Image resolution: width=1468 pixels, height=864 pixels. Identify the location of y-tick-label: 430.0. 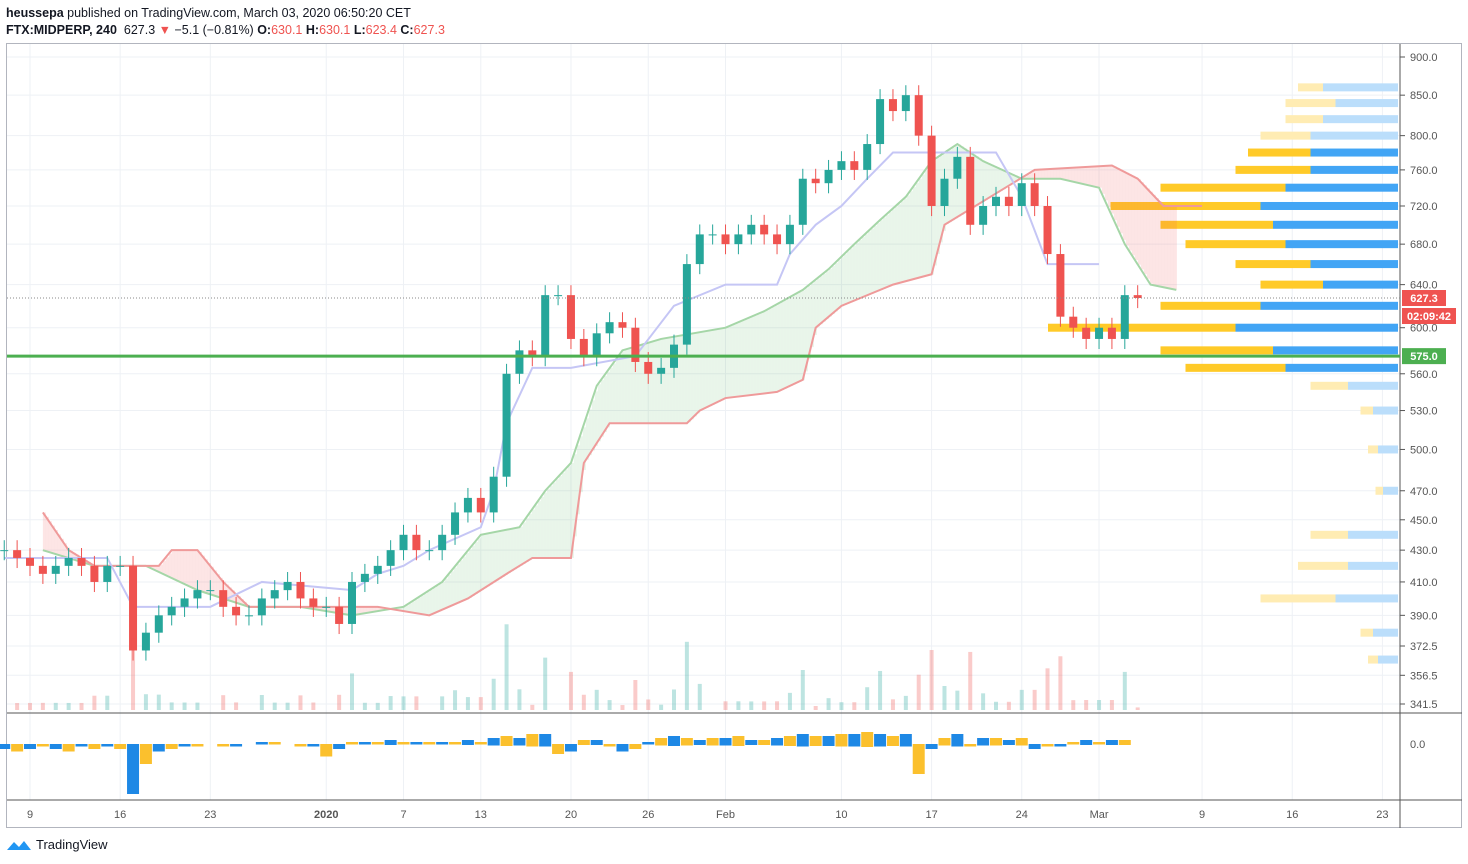
(1424, 551).